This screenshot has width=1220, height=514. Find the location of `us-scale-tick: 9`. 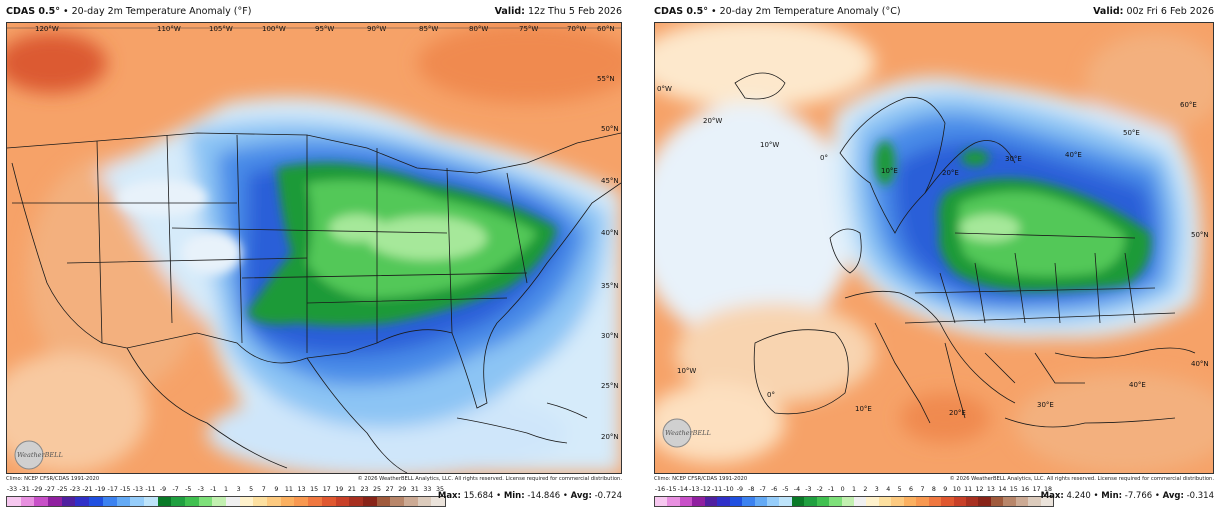

us-scale-tick: 9 is located at coordinates (276, 489).